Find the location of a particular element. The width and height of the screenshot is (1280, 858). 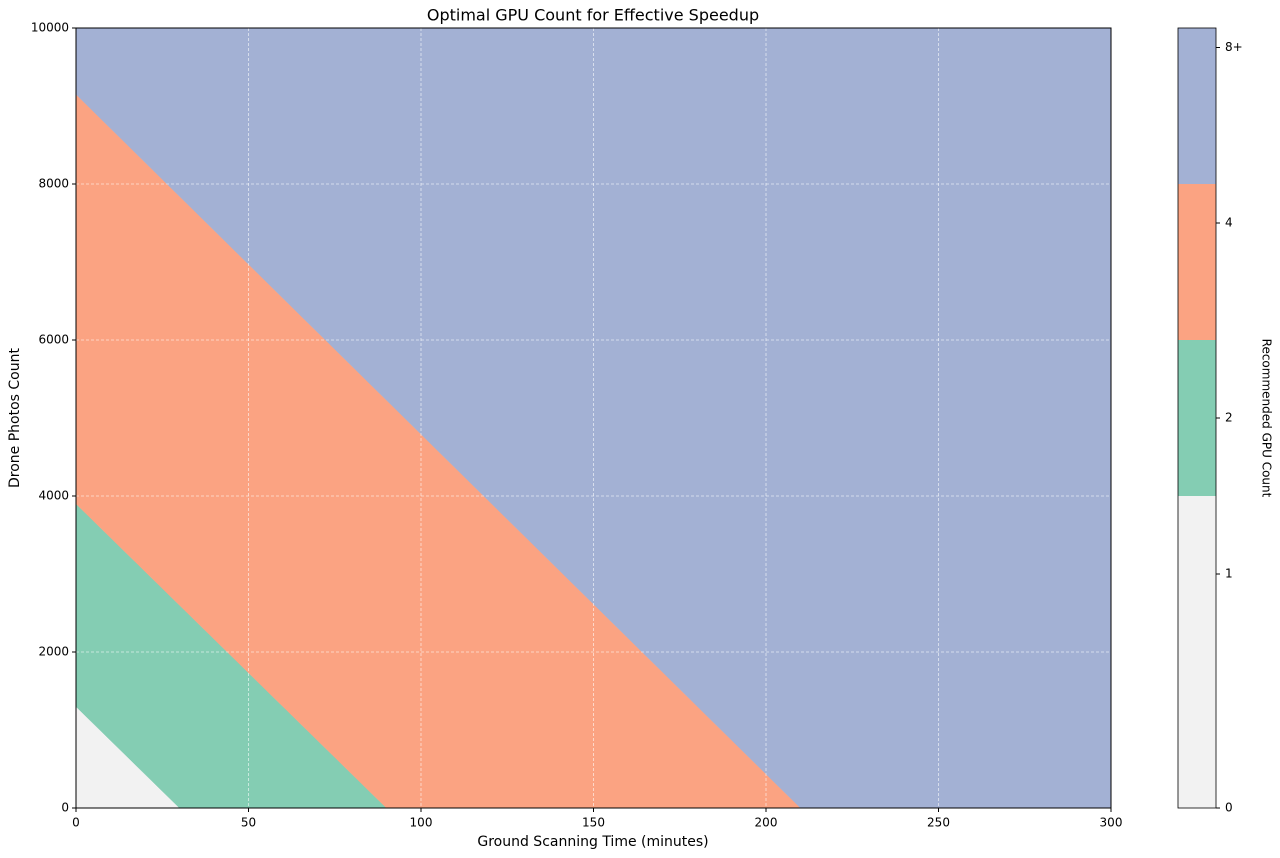

y-tick-label: 10000 is located at coordinates (50, 28).